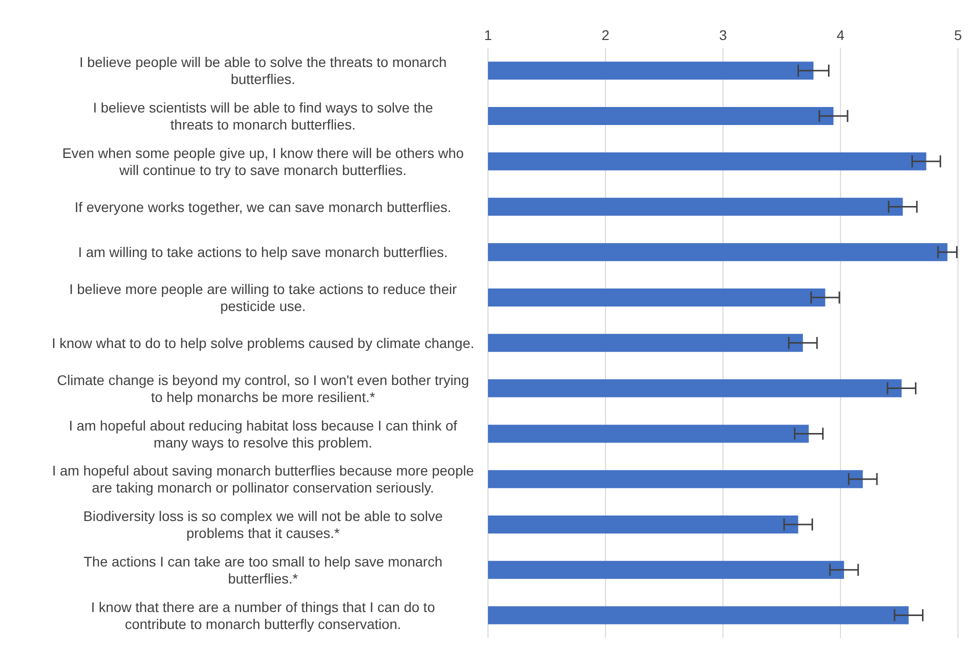  I want to click on x-tick-label: 2, so click(606, 35).